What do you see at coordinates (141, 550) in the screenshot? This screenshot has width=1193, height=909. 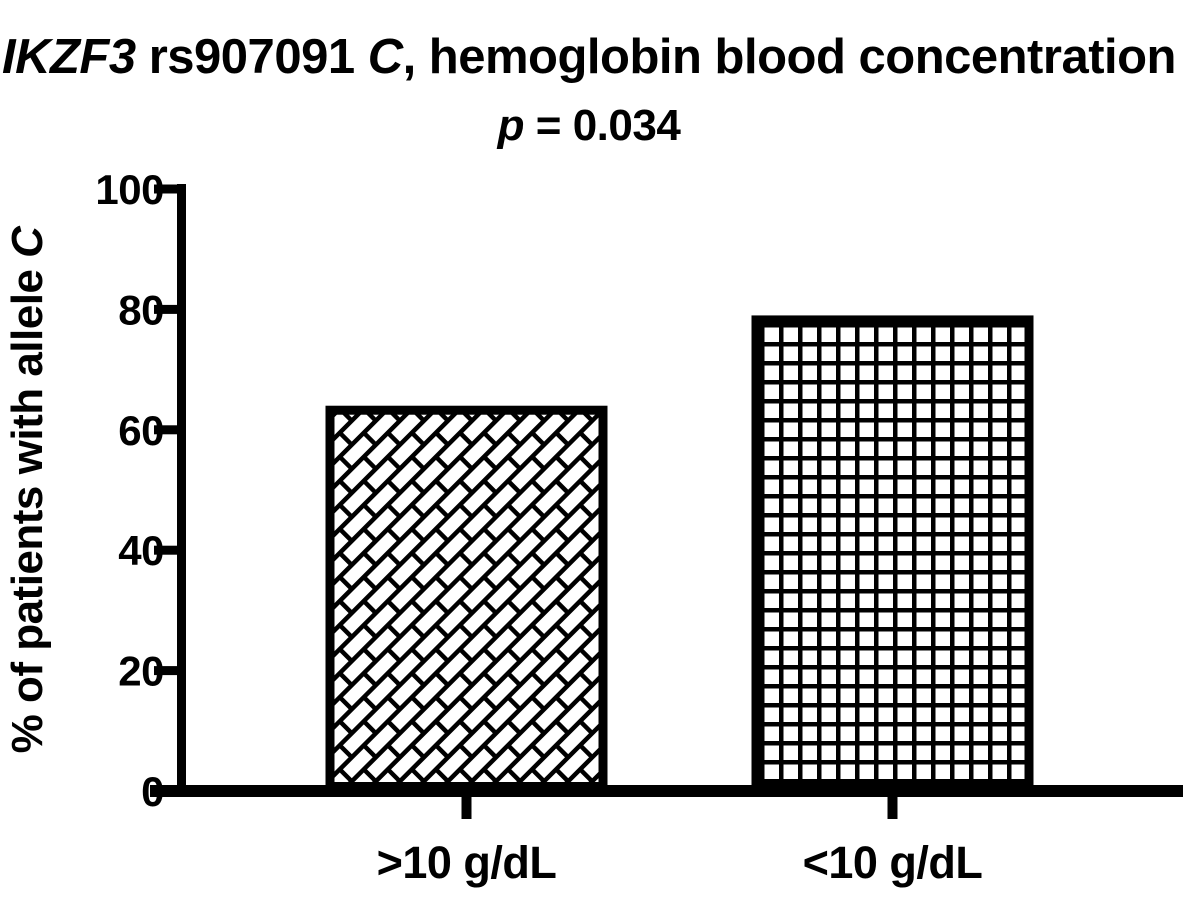 I see `y-tick-label: 40` at bounding box center [141, 550].